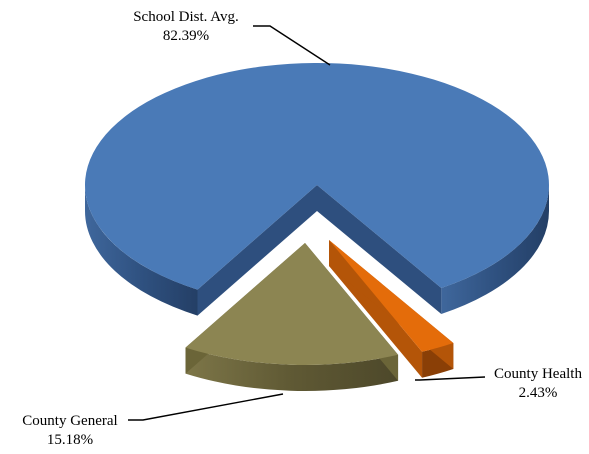  What do you see at coordinates (538, 374) in the screenshot?
I see `data-label-county-health-name: County Health` at bounding box center [538, 374].